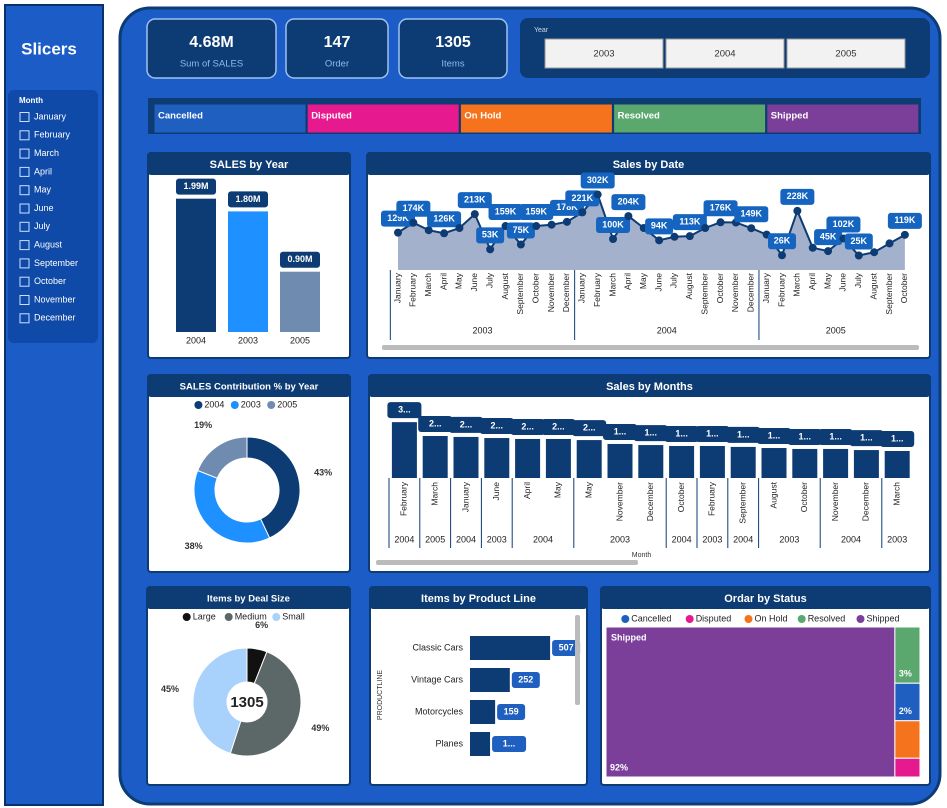  Describe the element at coordinates (475, 200) in the screenshot. I see `data-label: 213K` at that location.